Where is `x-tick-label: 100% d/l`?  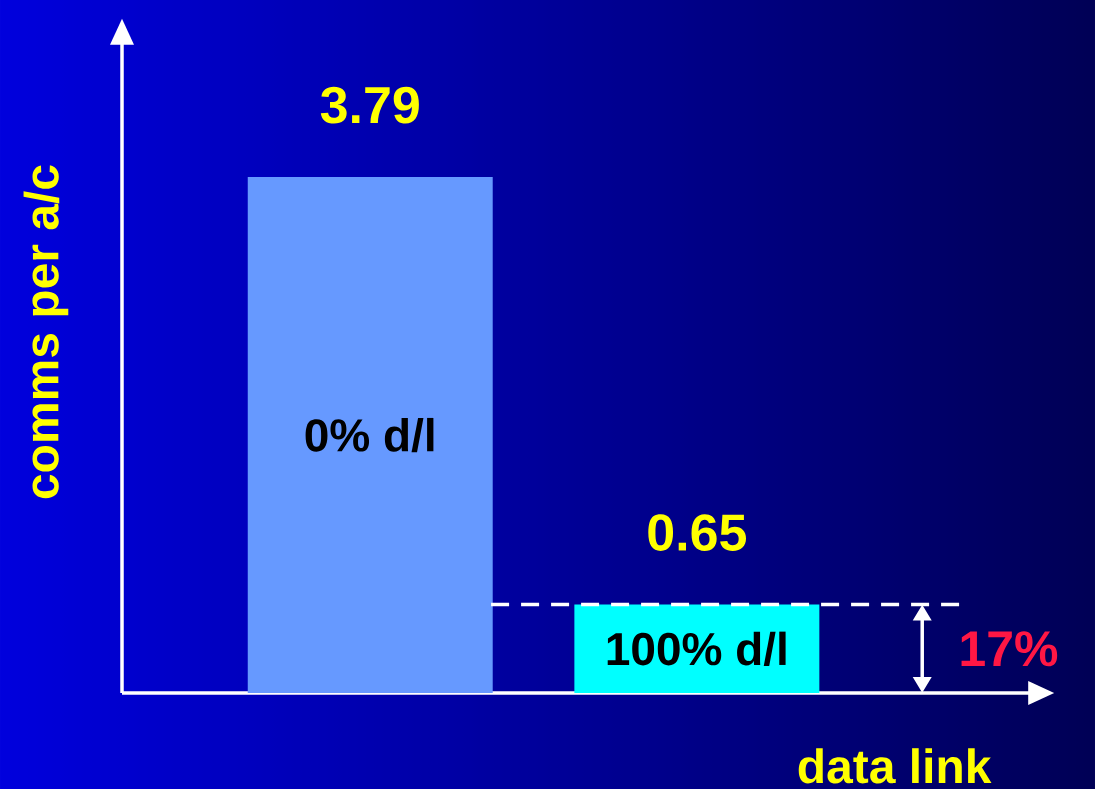
x-tick-label: 100% d/l is located at coordinates (696, 648).